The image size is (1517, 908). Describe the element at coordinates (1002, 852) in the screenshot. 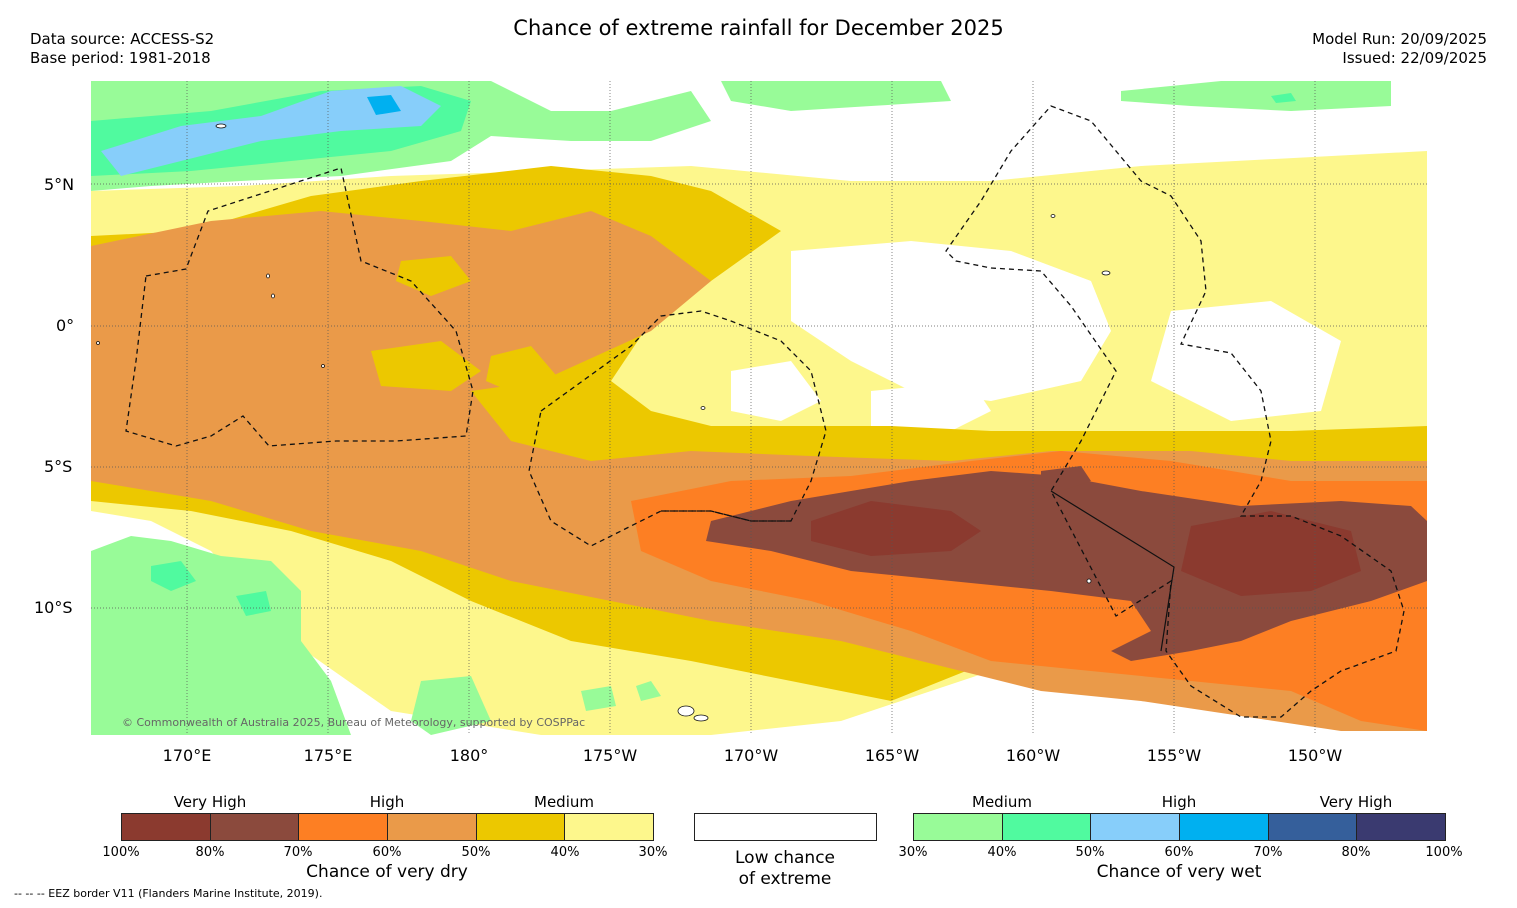

I see `legend-wet-tick: 40%` at that location.